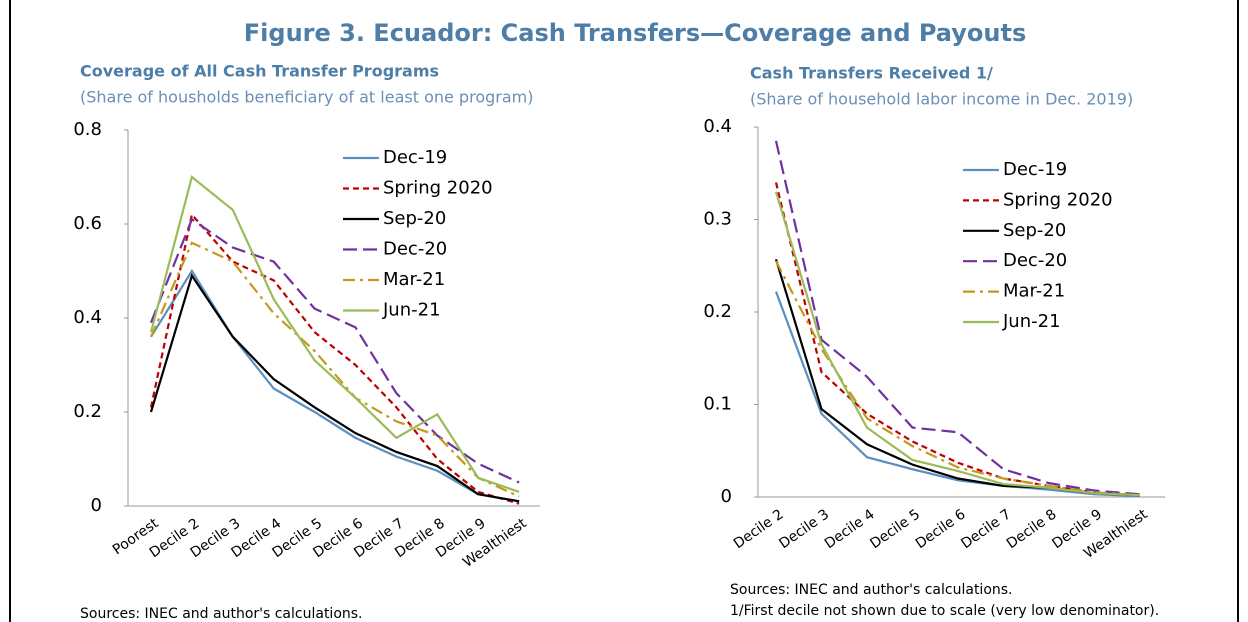  I want to click on x-tick-label: Decile 8, so click(1032, 529).